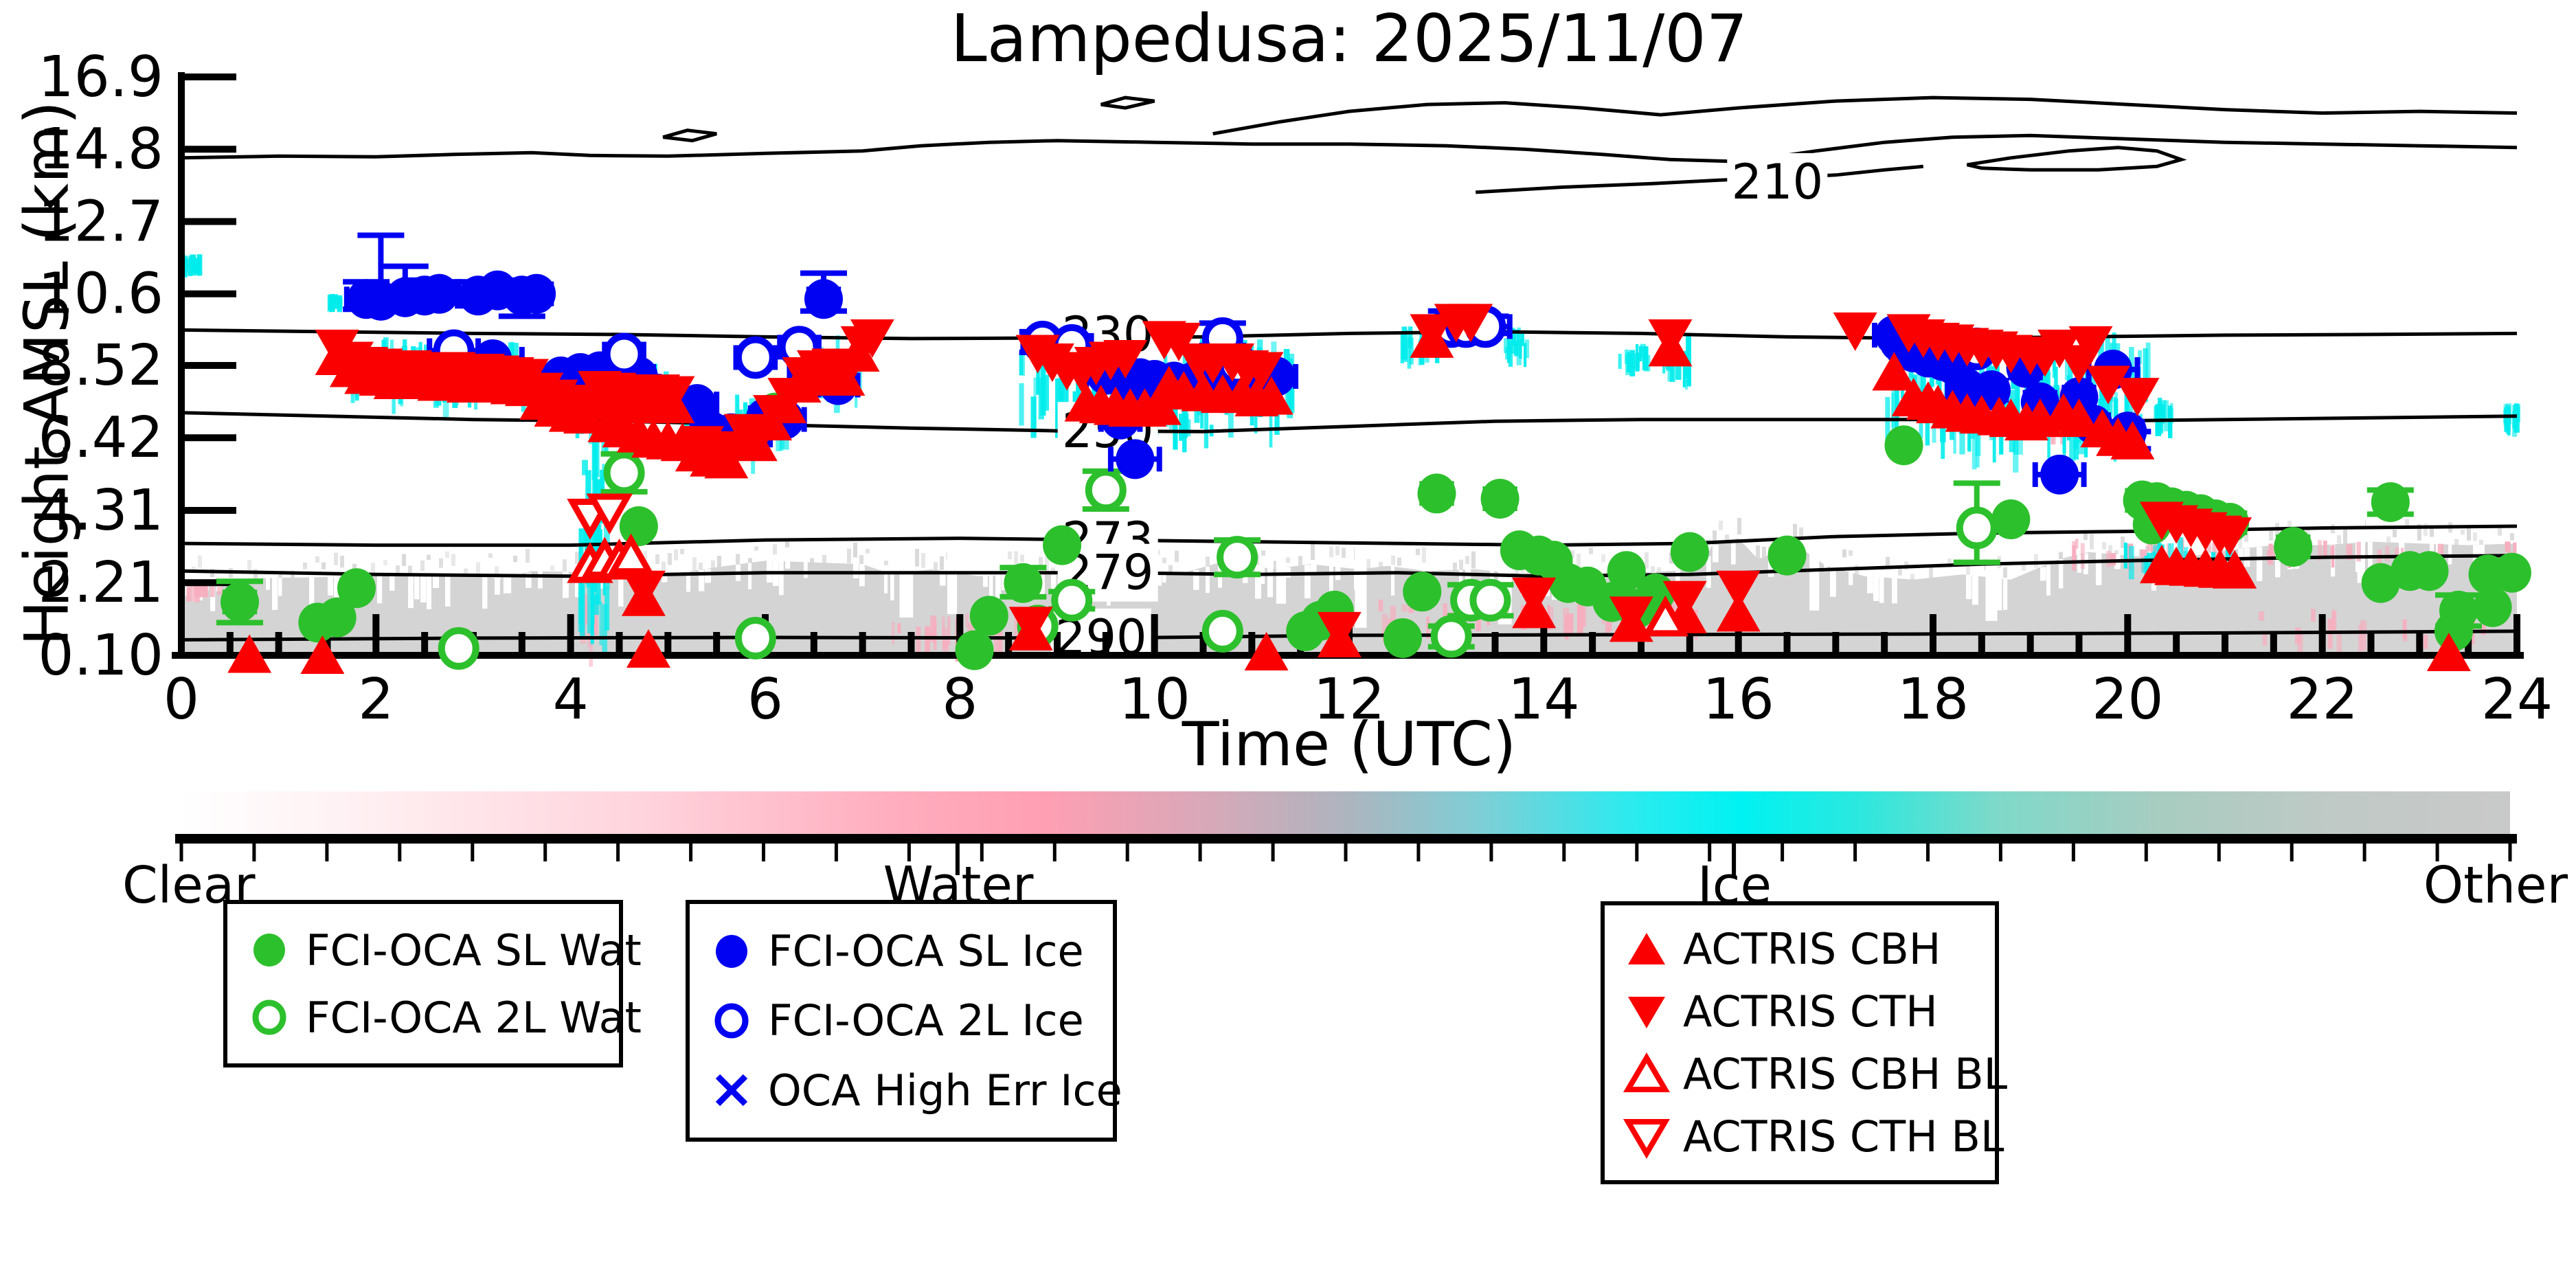 The height and width of the screenshot is (1288, 2576). What do you see at coordinates (1843, 1136) in the screenshot?
I see `legend-item-label: ACTRIS CTH BL` at bounding box center [1843, 1136].